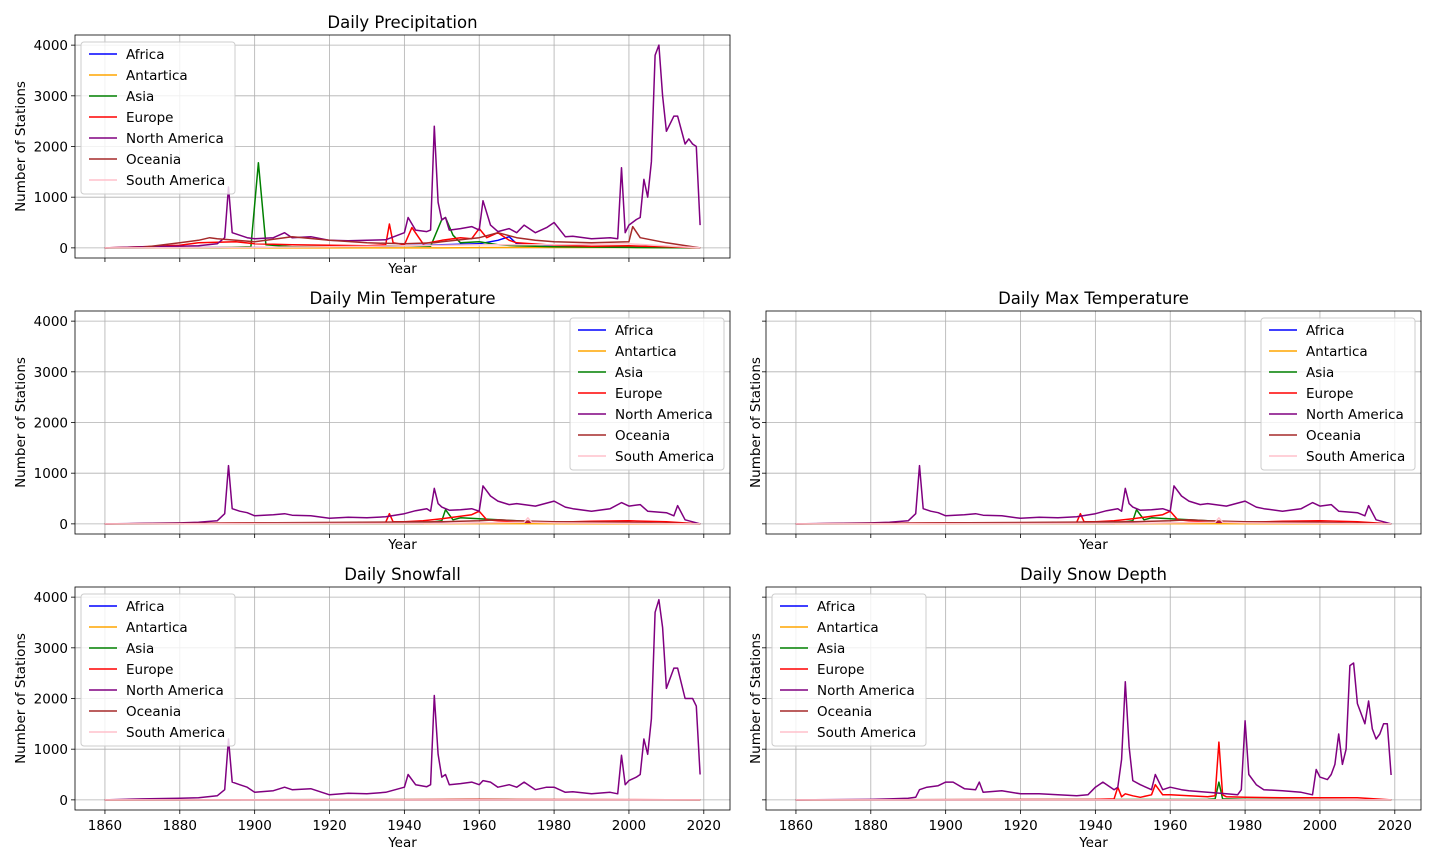 The height and width of the screenshot is (864, 1440). I want to click on chart-title: Daily Snow Depth, so click(1093, 574).